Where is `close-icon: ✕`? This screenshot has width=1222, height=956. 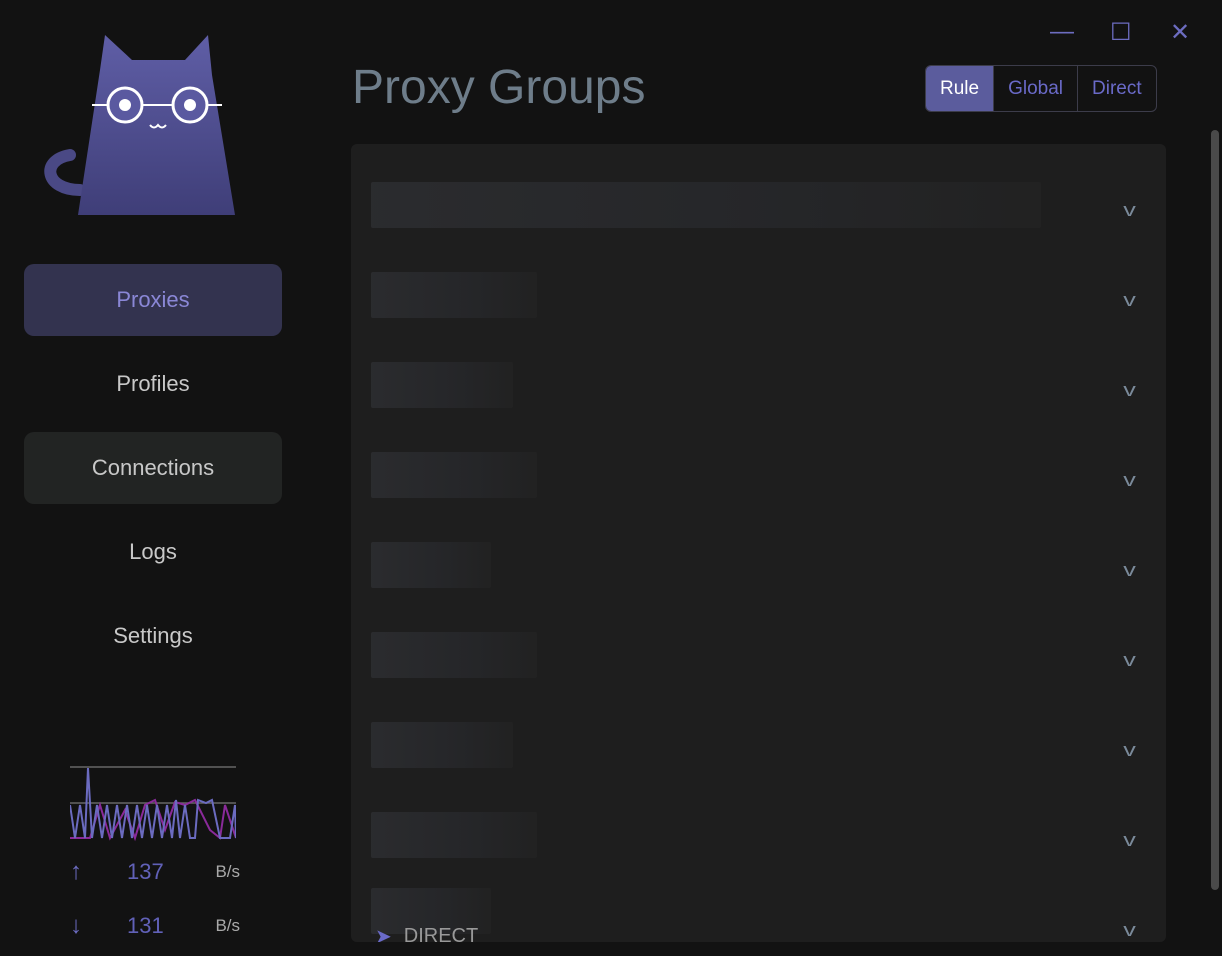 close-icon: ✕ is located at coordinates (1180, 32).